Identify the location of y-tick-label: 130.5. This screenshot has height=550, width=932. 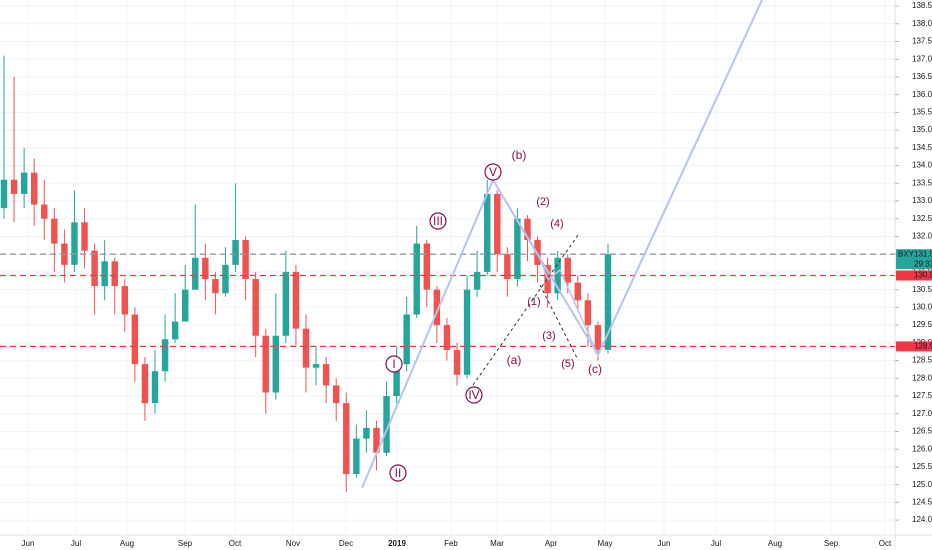
(922, 289).